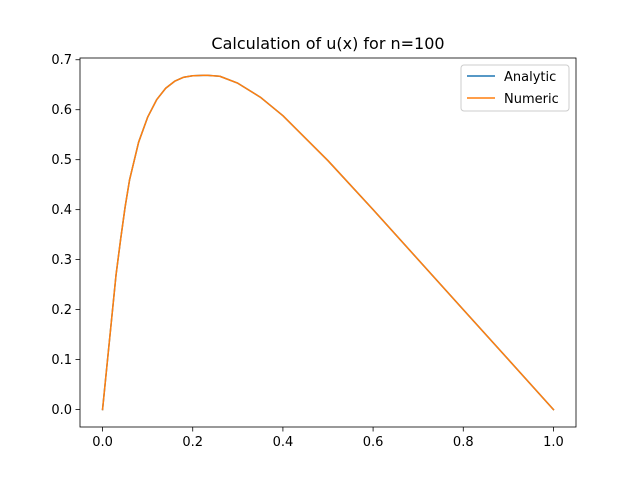 The width and height of the screenshot is (640, 480). What do you see at coordinates (61, 210) in the screenshot?
I see `y-tick-label: 0.4` at bounding box center [61, 210].